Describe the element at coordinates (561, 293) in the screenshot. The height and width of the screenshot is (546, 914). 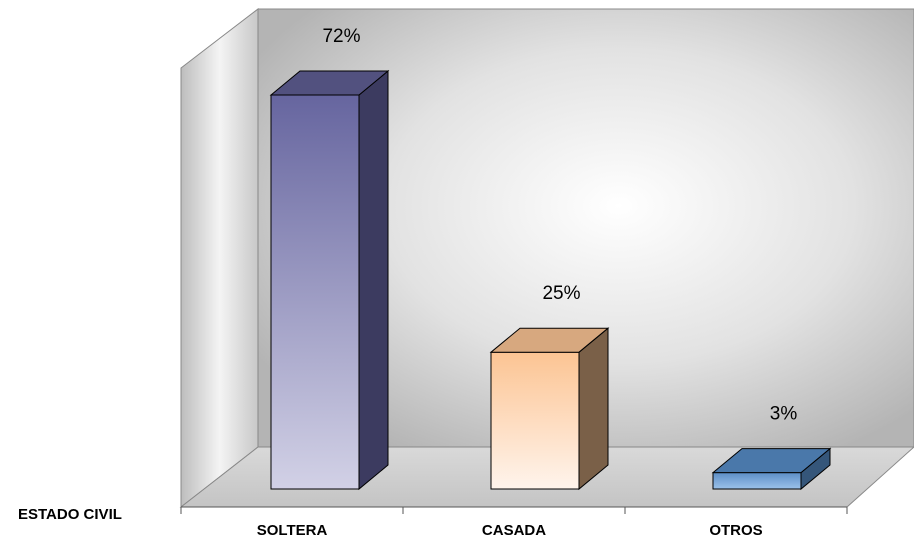
I see `data-label: 25%` at that location.